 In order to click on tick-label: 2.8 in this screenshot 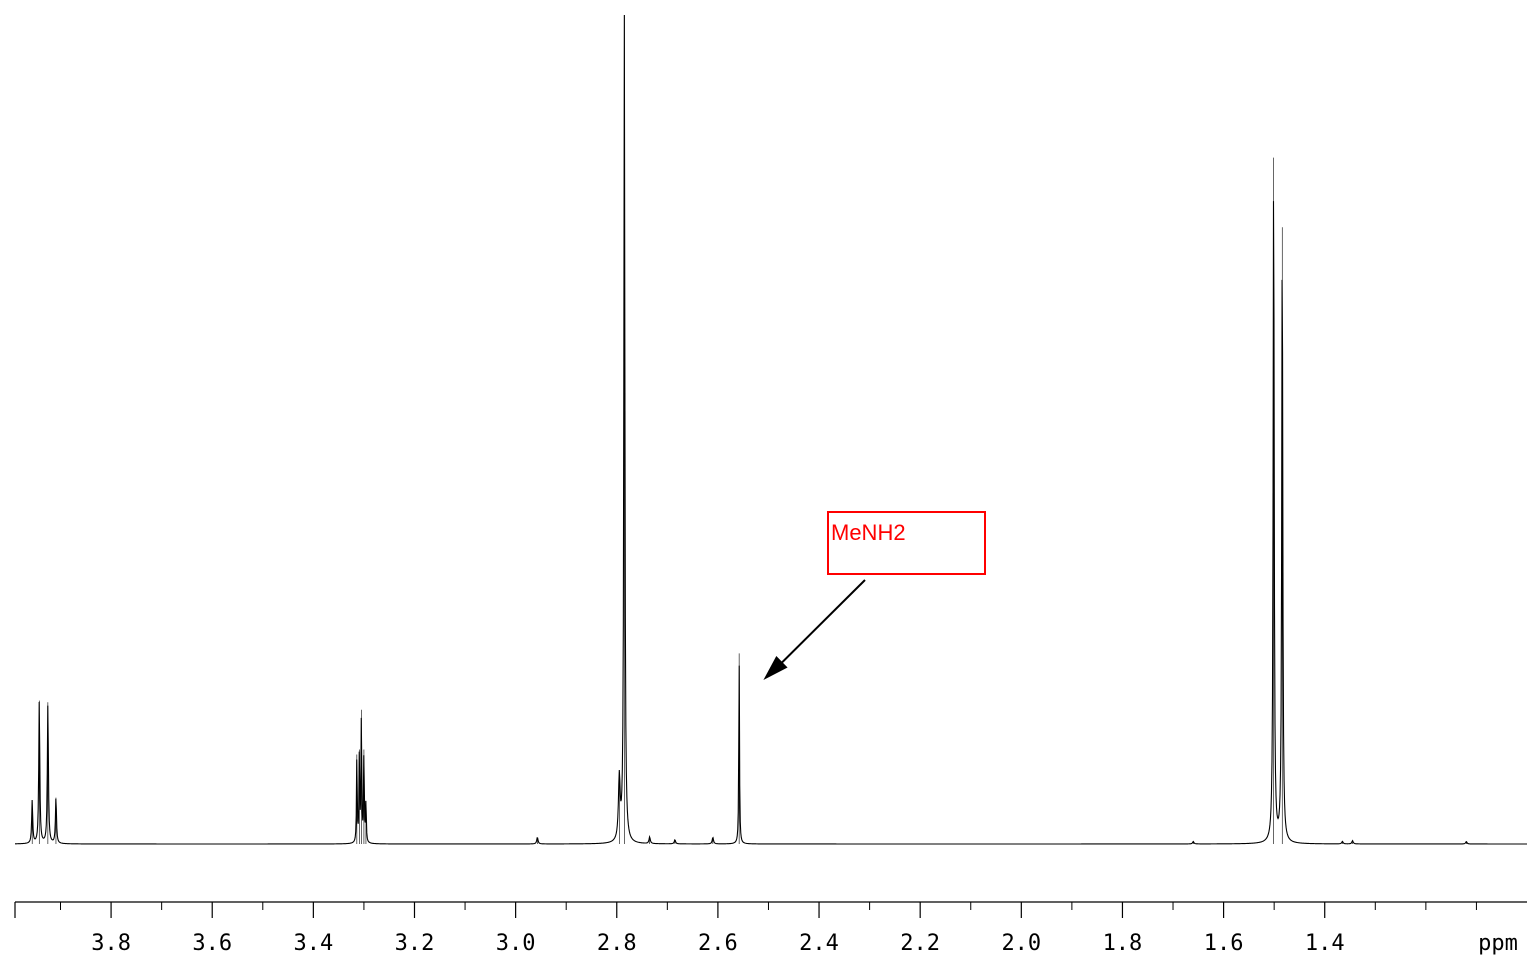, I will do `click(617, 943)`.